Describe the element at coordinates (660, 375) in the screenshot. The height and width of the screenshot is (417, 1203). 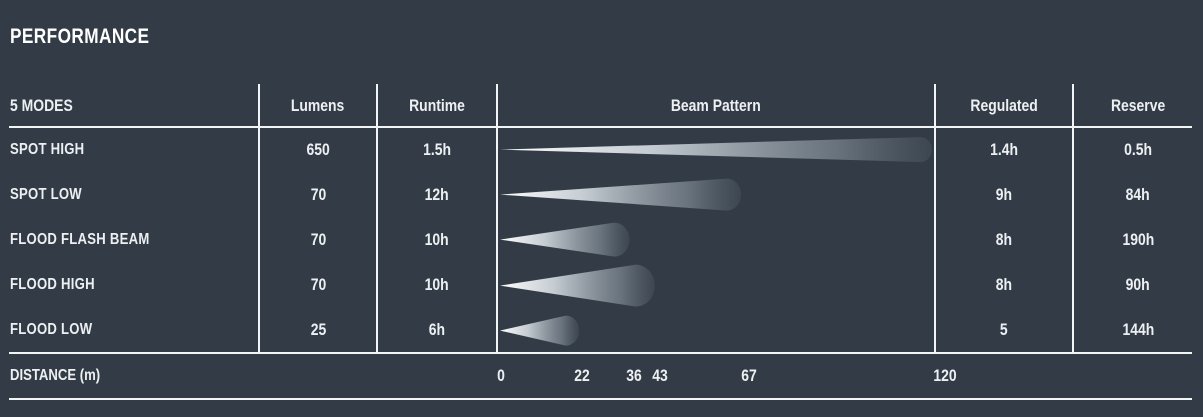
I see `axis-tick-43: 43` at that location.